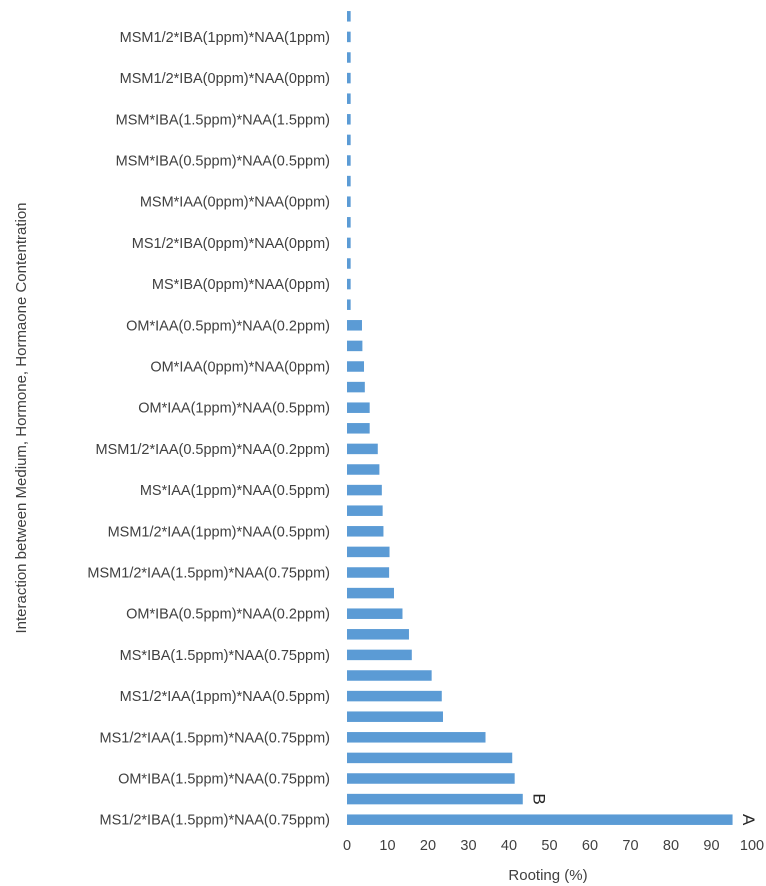 The image size is (766, 886). Describe the element at coordinates (547, 875) in the screenshot. I see `x-axis-title: Rooting (%)` at that location.